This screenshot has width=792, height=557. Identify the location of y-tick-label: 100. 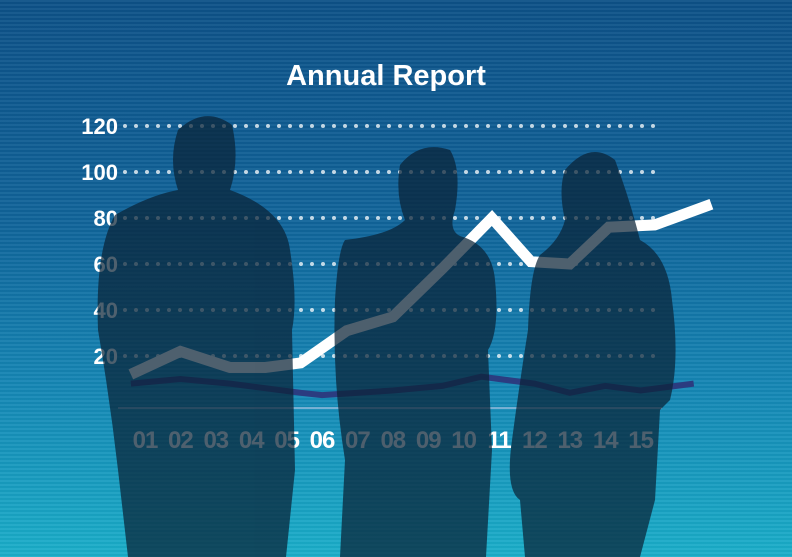
(99, 172).